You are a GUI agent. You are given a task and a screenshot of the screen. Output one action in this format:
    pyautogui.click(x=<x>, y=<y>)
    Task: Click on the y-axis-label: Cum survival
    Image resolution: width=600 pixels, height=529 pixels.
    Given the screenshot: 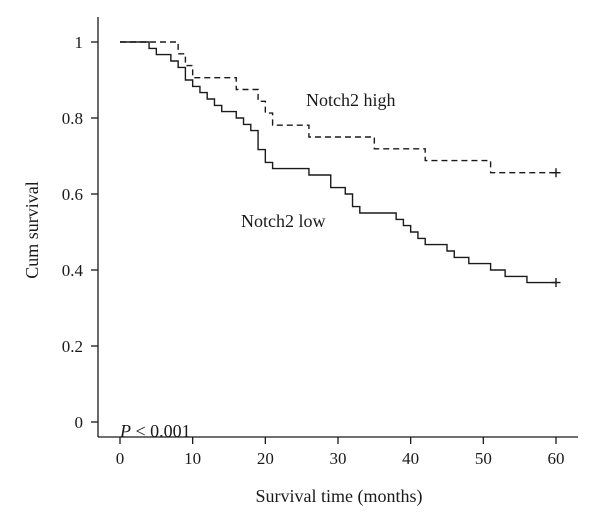 What is the action you would take?
    pyautogui.click(x=32, y=230)
    